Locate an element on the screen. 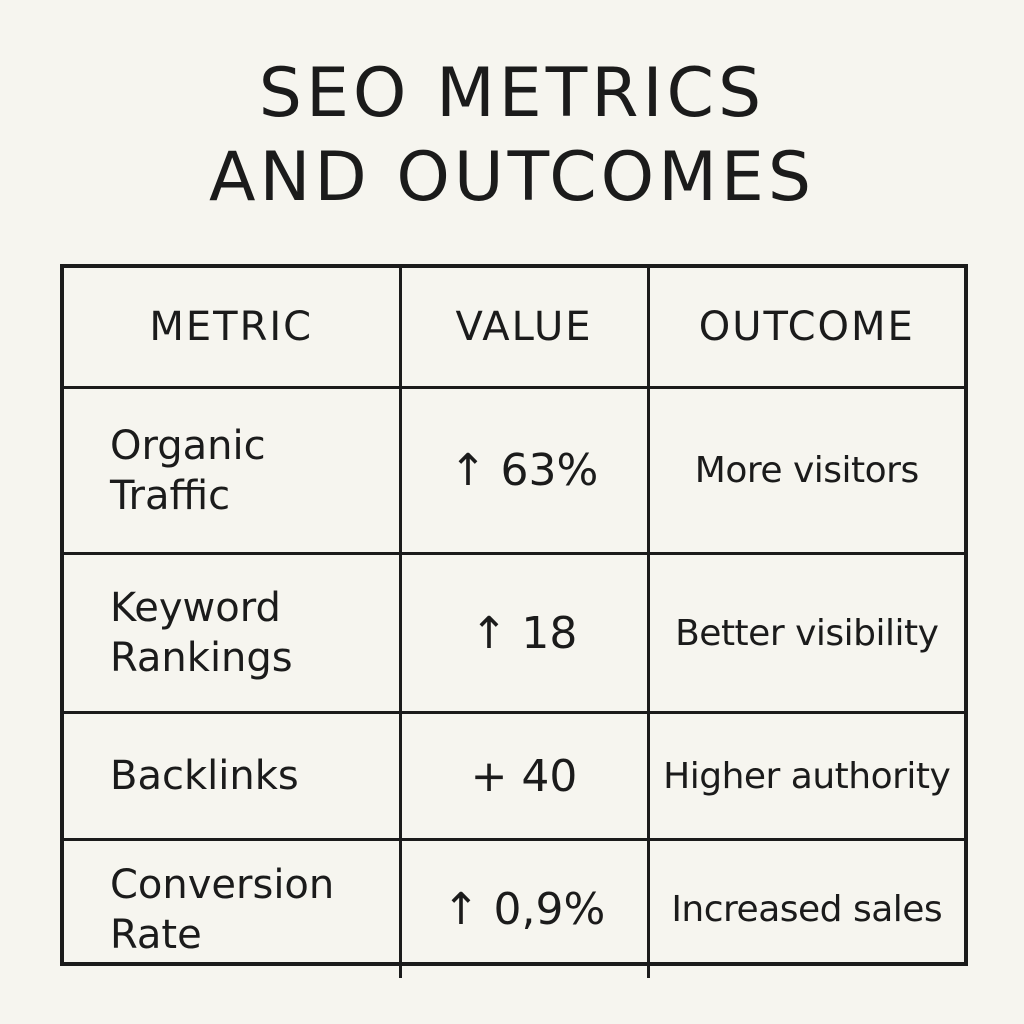 The width and height of the screenshot is (1024, 1024). value-cell: ↑ 0,9% is located at coordinates (524, 908).